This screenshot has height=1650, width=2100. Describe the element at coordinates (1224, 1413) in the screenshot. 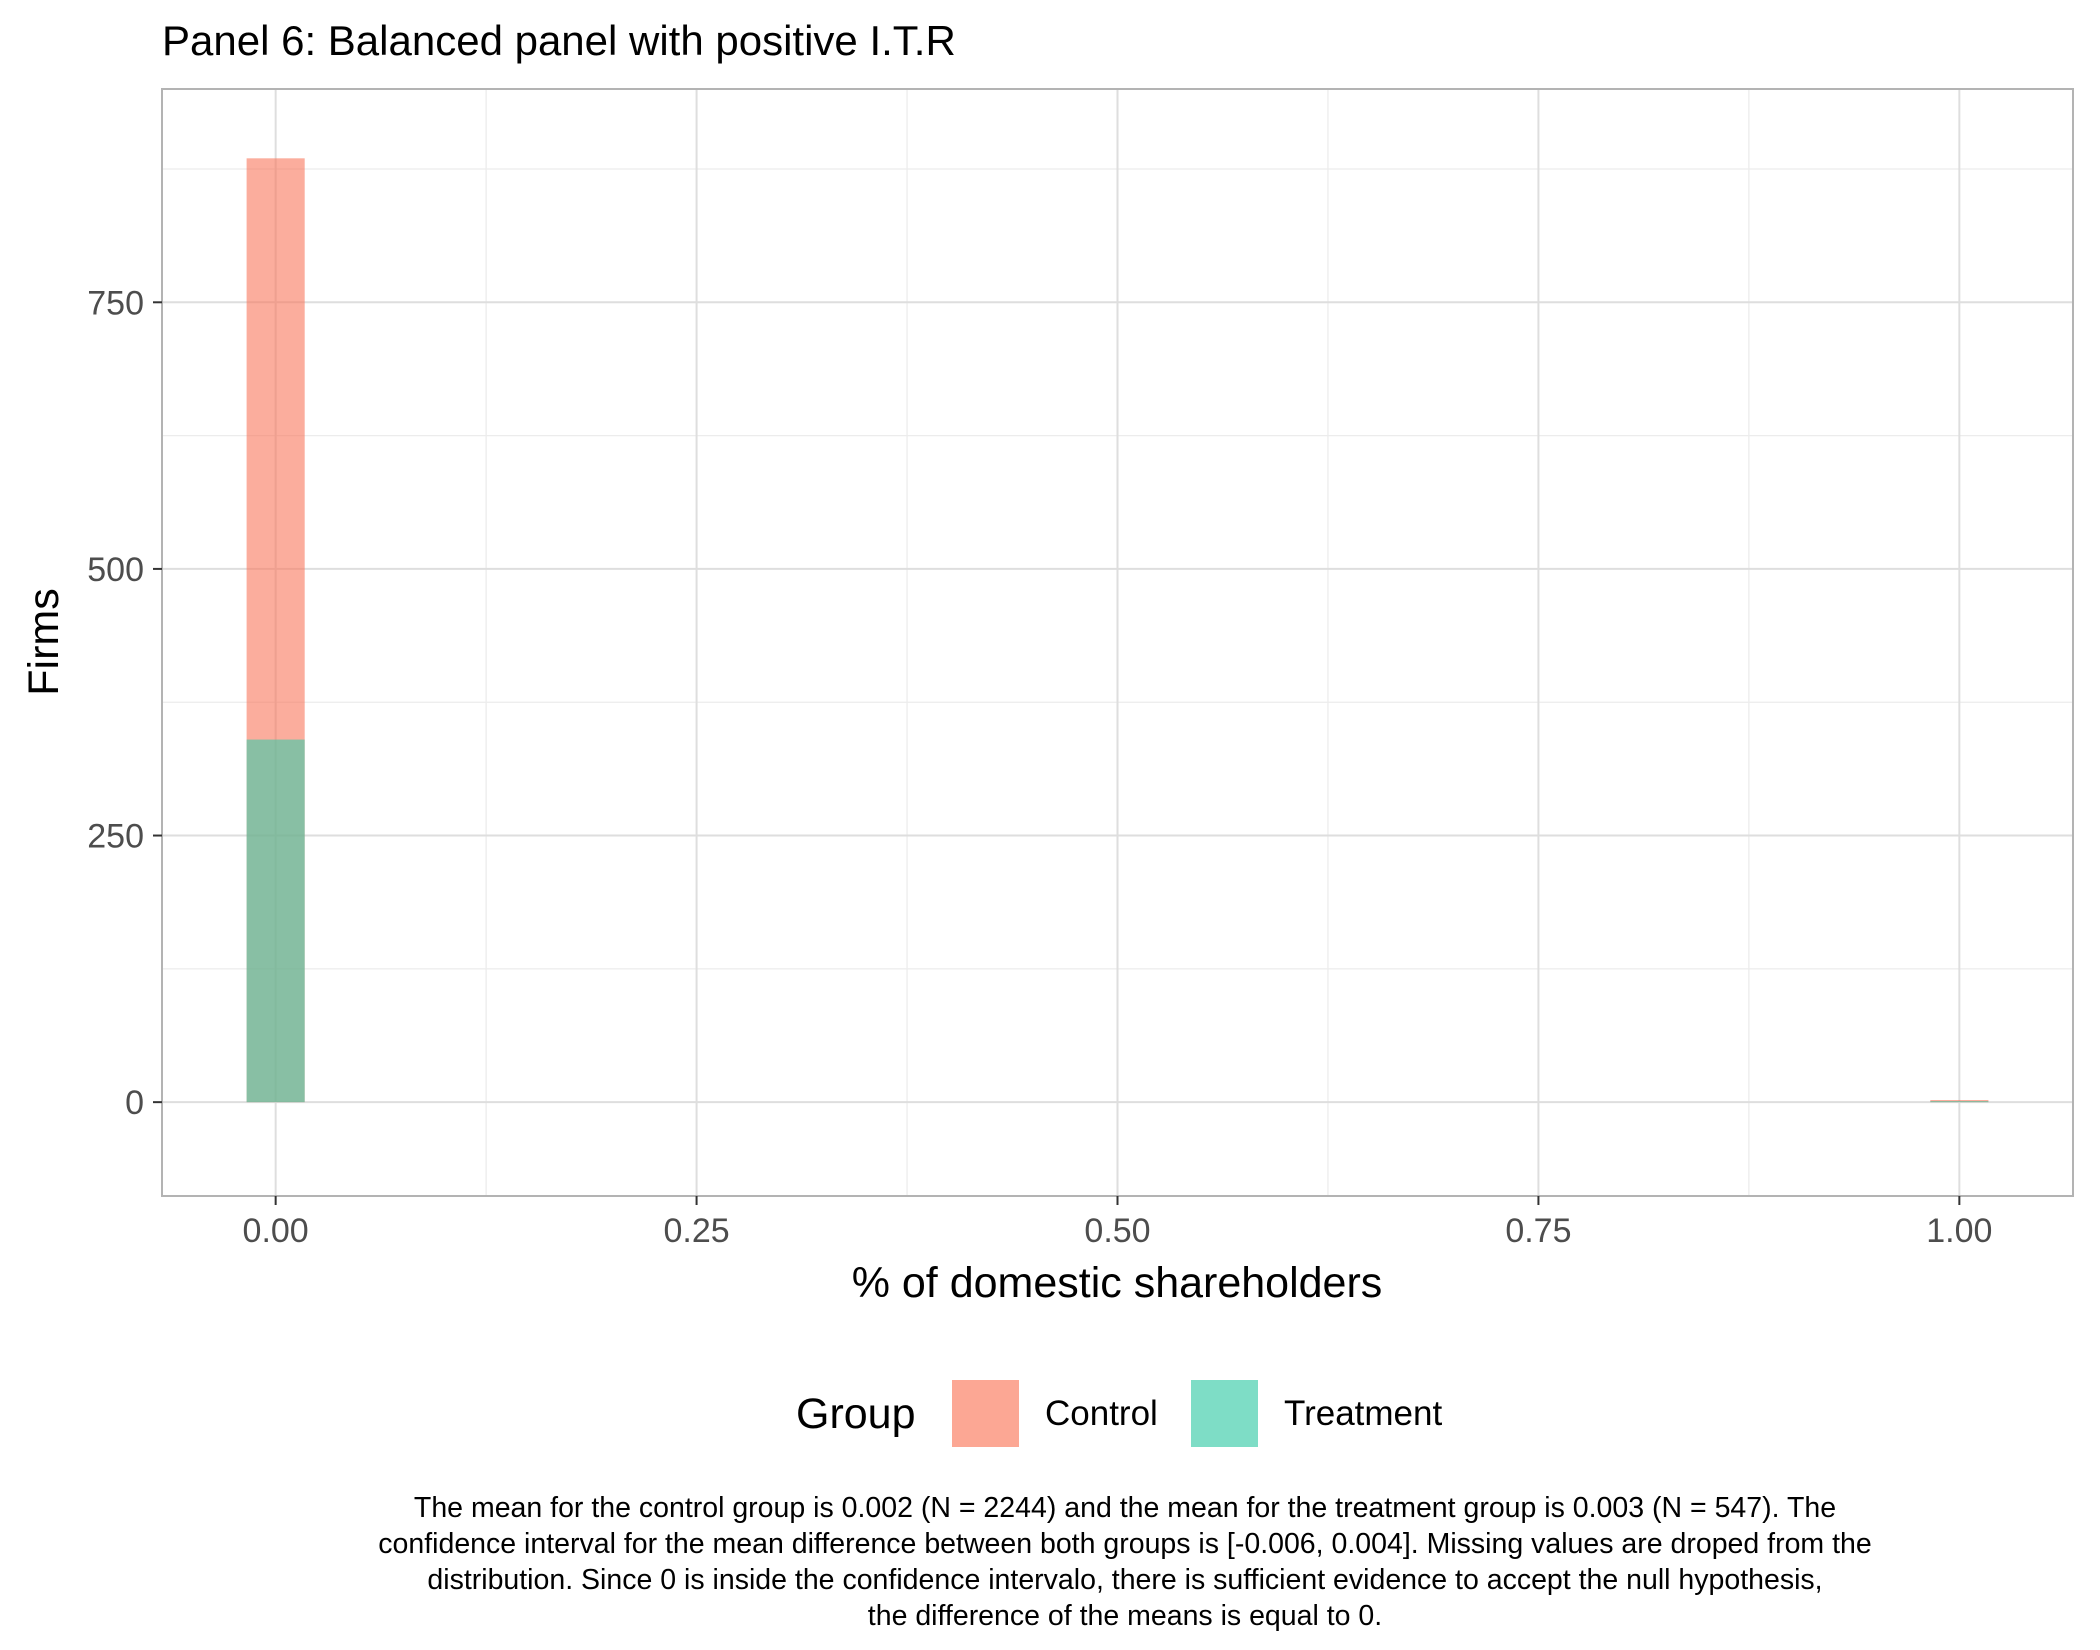

I see `legend-key-treatment` at that location.